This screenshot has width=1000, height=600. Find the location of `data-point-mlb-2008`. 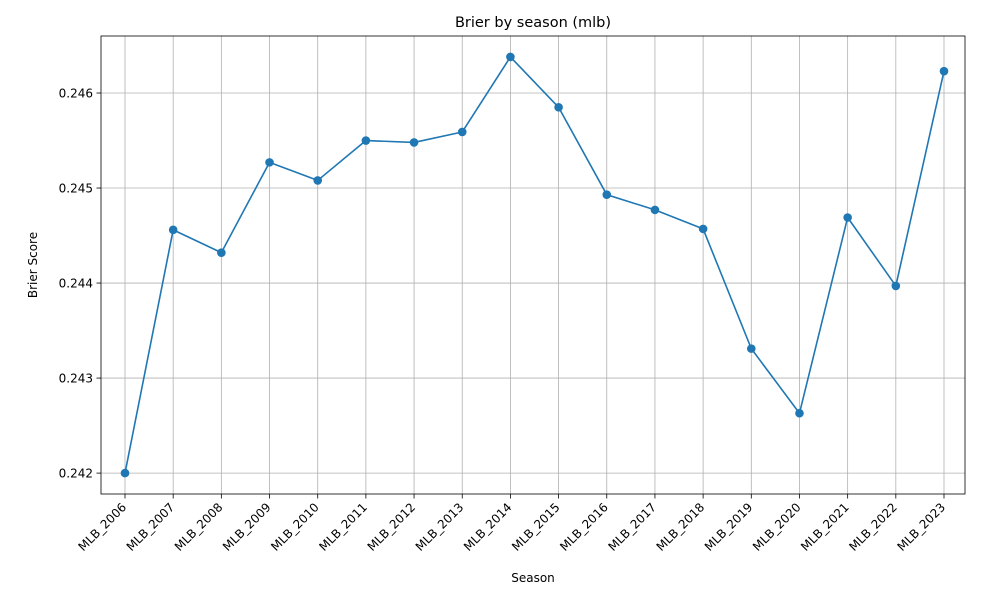

data-point-mlb-2008 is located at coordinates (221, 252).